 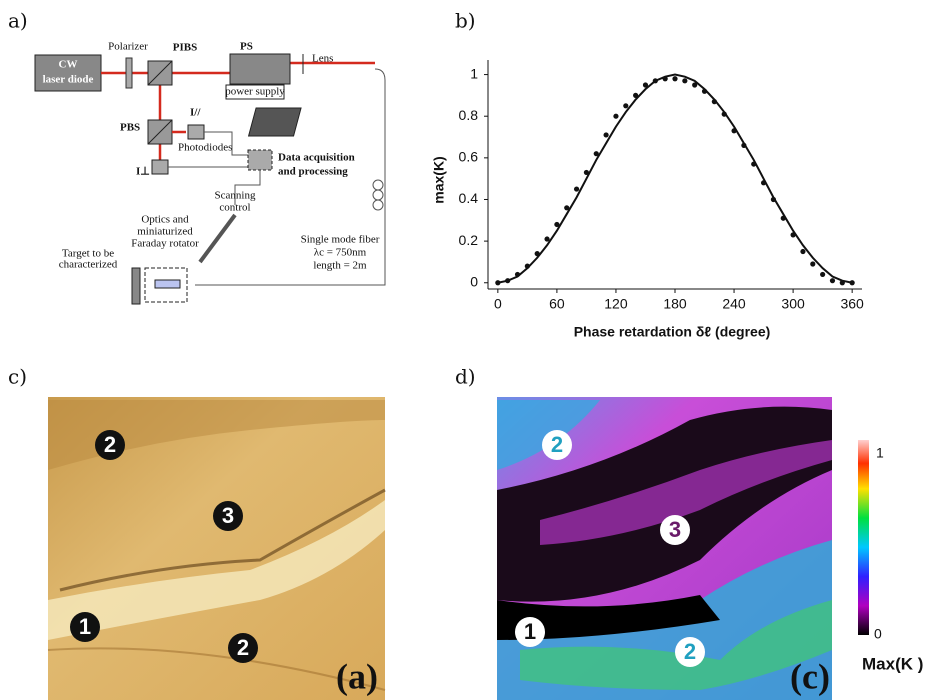 I want to click on label: power supply, so click(x=255, y=92).